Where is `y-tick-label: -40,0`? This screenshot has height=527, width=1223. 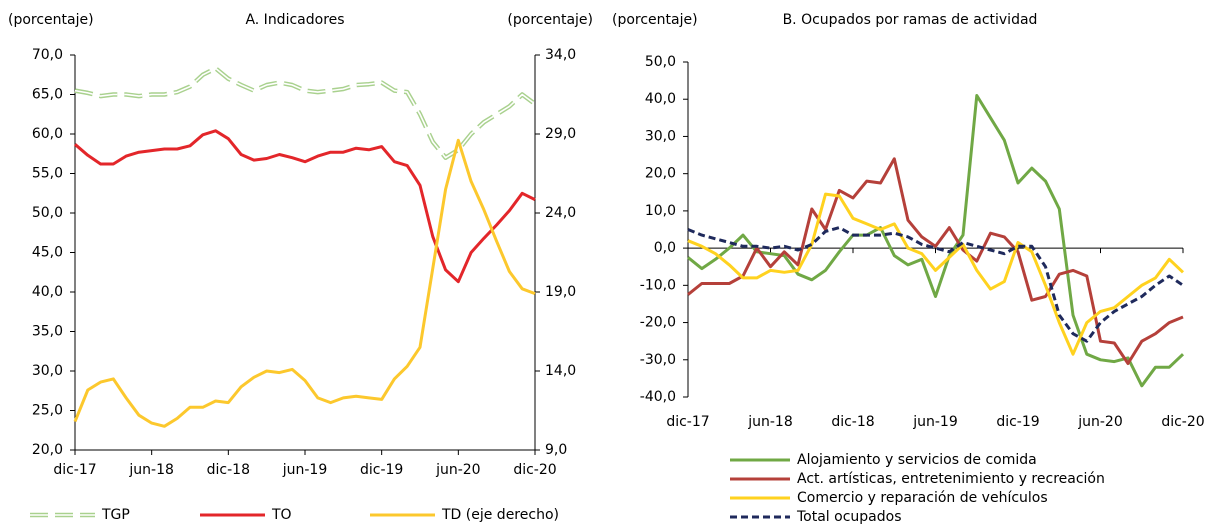
y-tick-label: -40,0 is located at coordinates (658, 397).